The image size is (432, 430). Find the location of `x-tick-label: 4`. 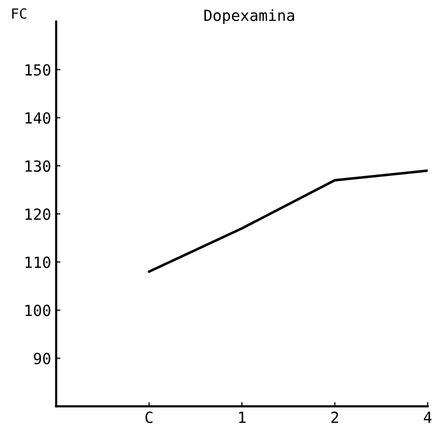

x-tick-label: 4 is located at coordinates (428, 417).